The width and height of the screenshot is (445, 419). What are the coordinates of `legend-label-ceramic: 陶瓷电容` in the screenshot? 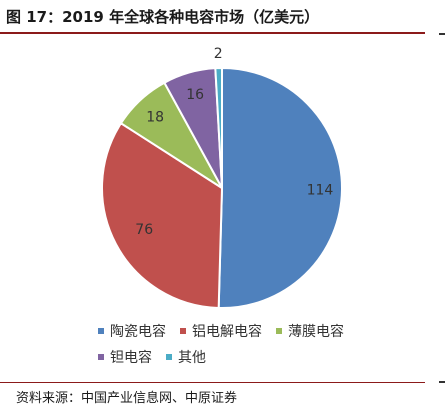 It's located at (138, 332).